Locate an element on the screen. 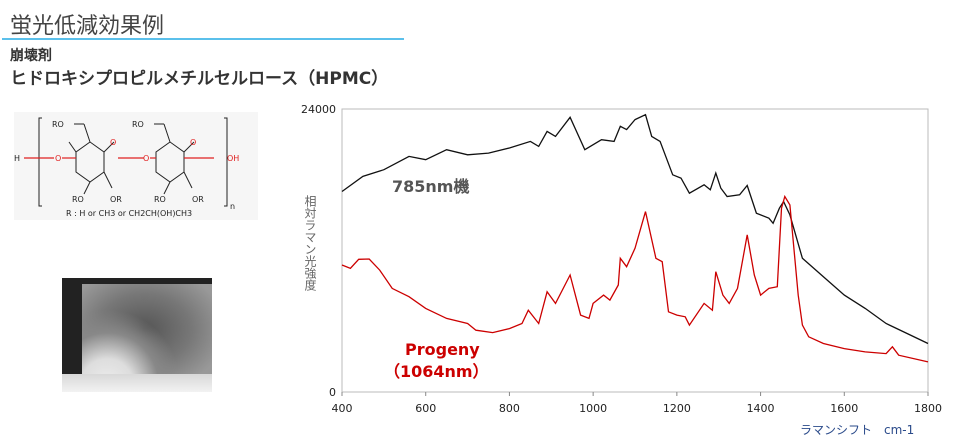  x-tick-label: 1200 is located at coordinates (677, 408).